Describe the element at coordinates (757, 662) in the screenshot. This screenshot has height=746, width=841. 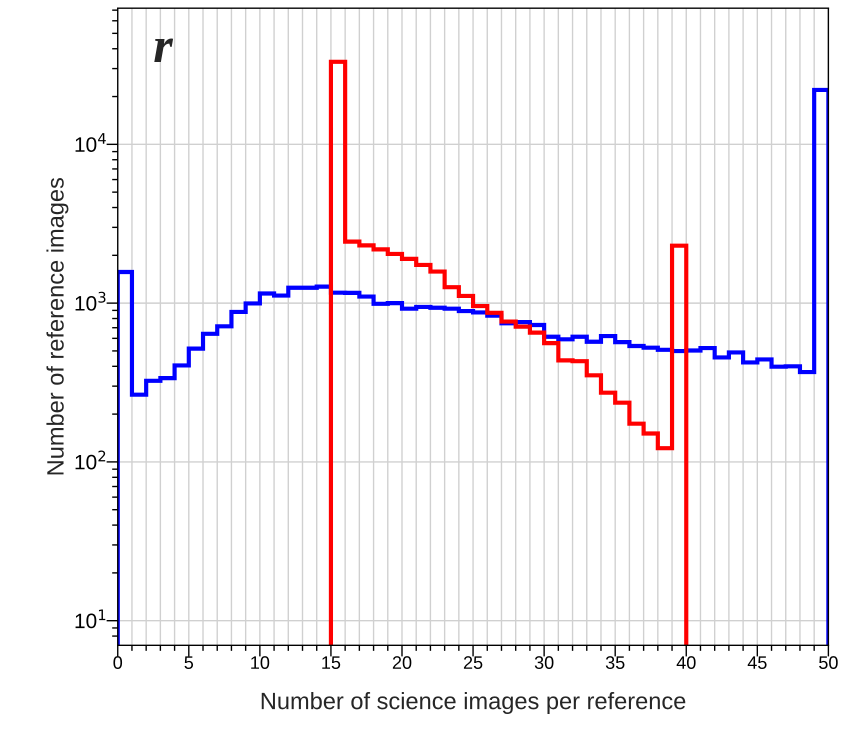
I see `x-tick-label: 45` at that location.